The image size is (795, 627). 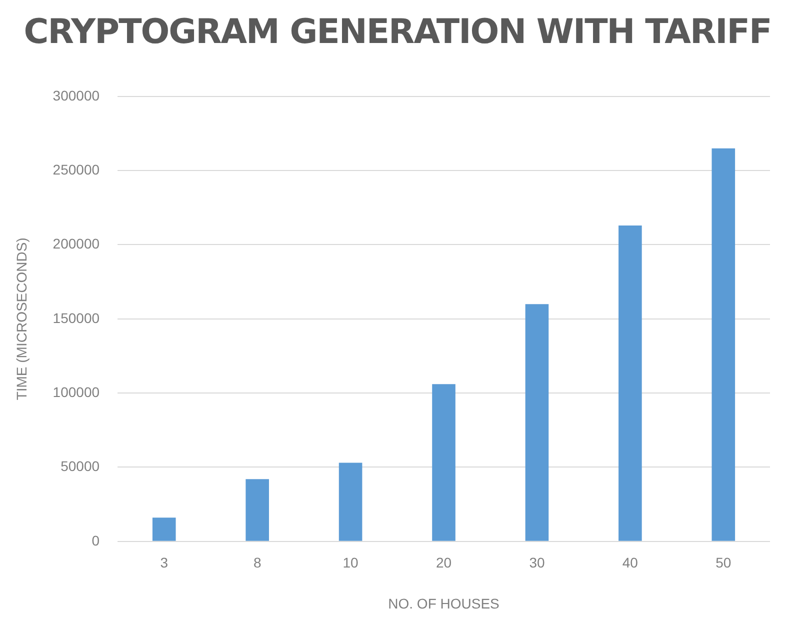 What do you see at coordinates (164, 562) in the screenshot?
I see `x-tick-label: 3` at bounding box center [164, 562].